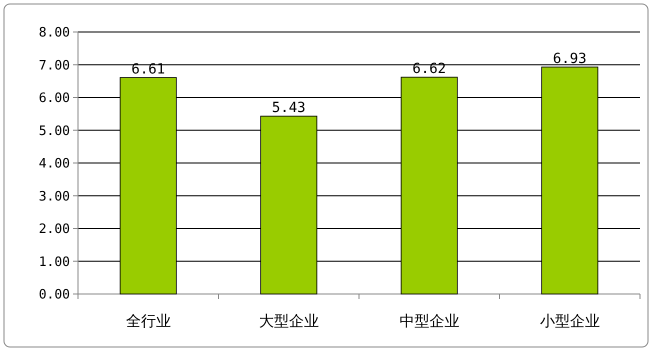 This screenshot has height=352, width=653. Describe the element at coordinates (54, 131) in the screenshot. I see `y-tick-label: 5.00` at that location.